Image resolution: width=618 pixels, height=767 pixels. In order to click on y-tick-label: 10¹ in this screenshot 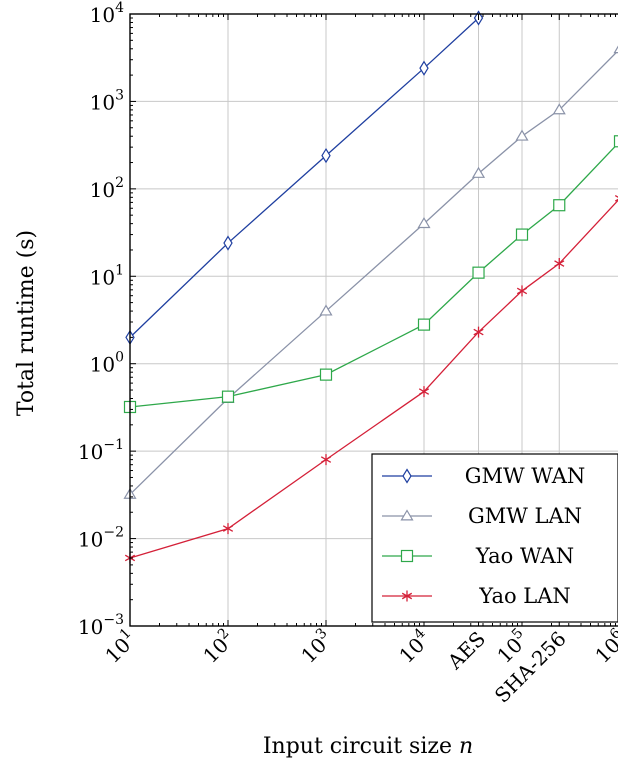, I will do `click(107, 275)`.